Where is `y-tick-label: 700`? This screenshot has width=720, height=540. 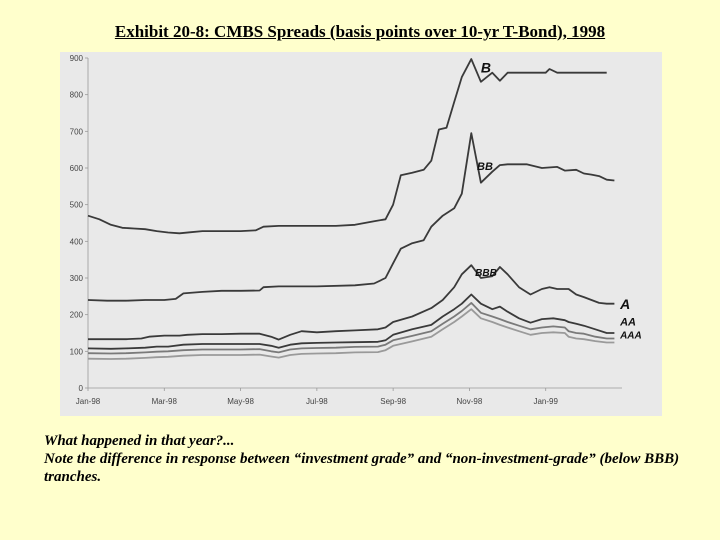
y-tick-label: 700 is located at coordinates (77, 131).